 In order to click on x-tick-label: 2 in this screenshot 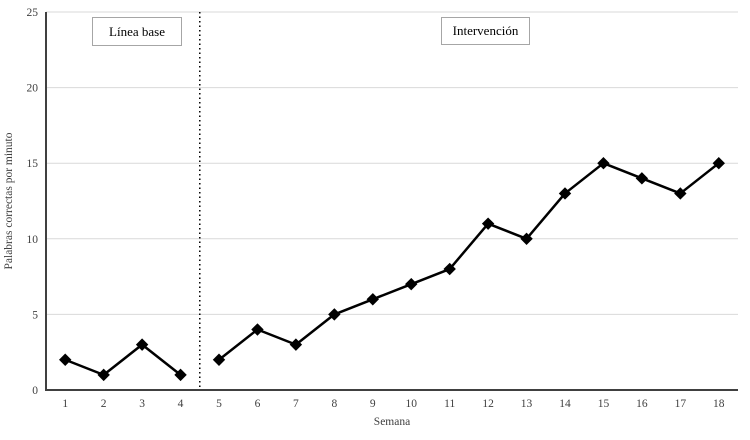, I will do `click(104, 404)`.